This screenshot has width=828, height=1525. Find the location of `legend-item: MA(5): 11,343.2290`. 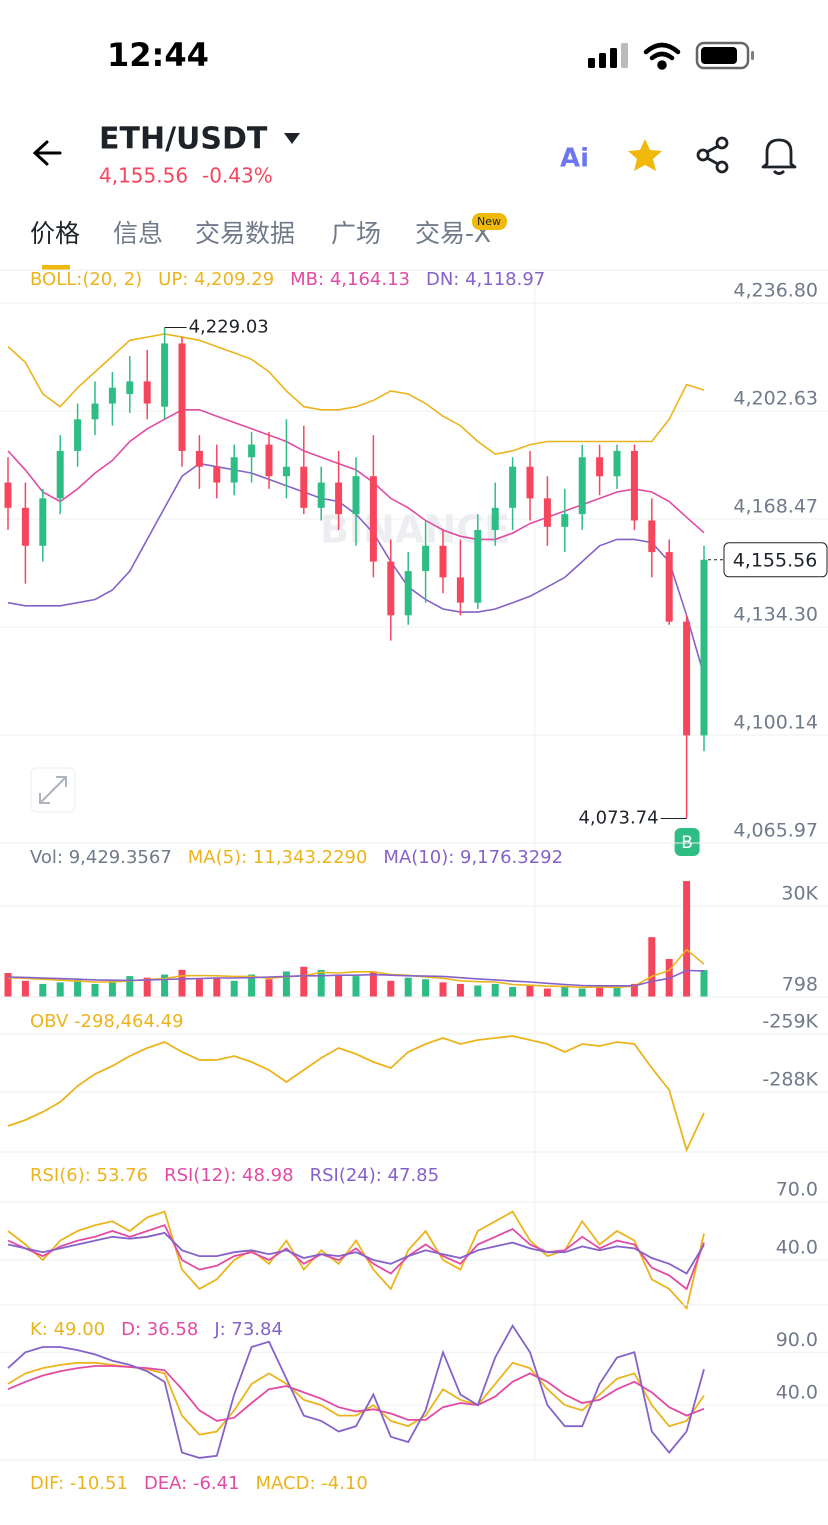

legend-item: MA(5): 11,343.2290 is located at coordinates (278, 857).